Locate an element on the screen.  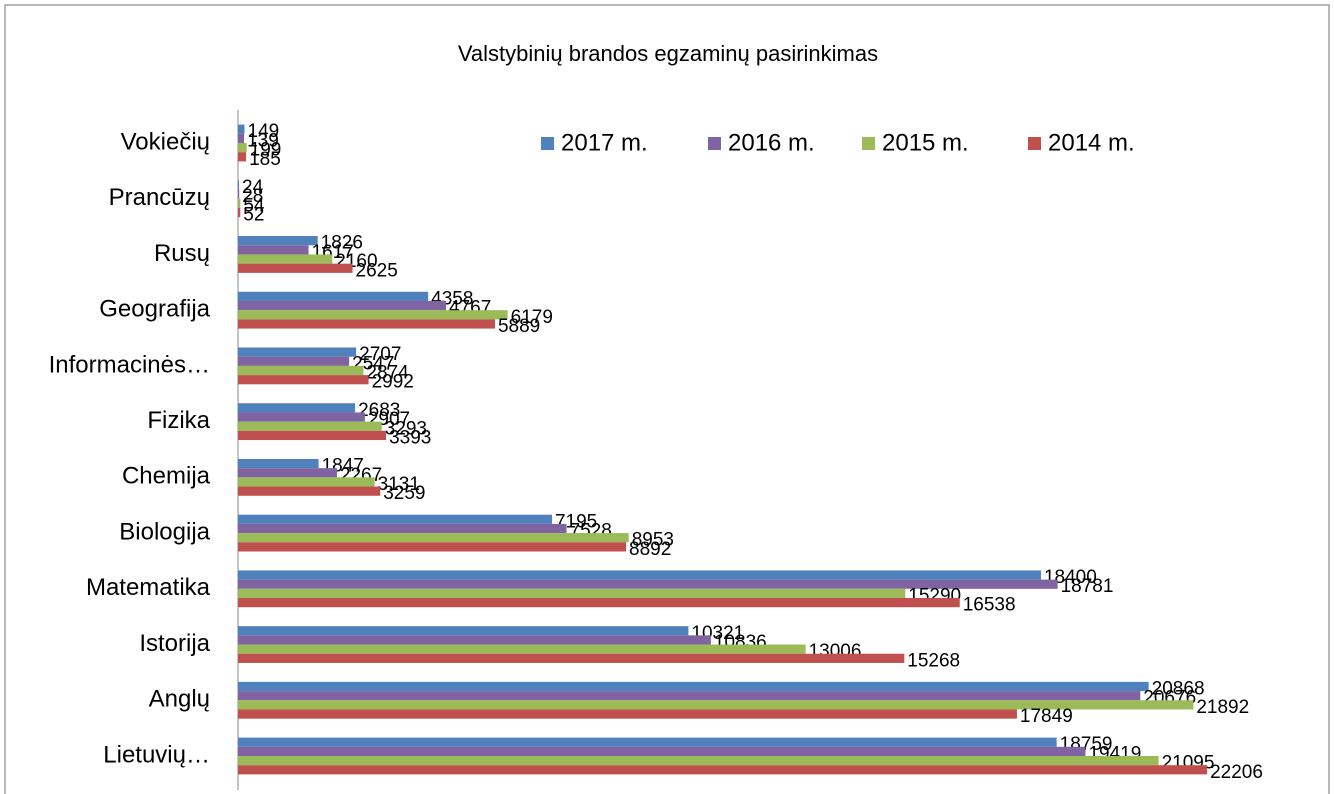
data-label: 3131 is located at coordinates (399, 484).